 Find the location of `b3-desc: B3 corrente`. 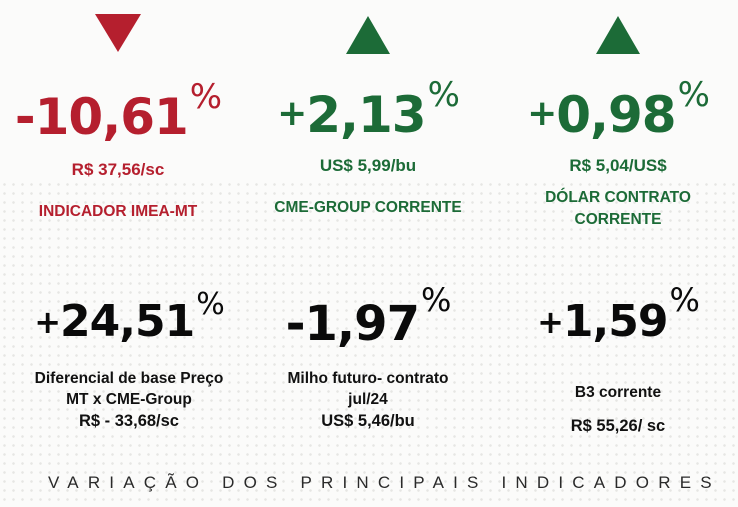

b3-desc: B3 corrente is located at coordinates (618, 392).